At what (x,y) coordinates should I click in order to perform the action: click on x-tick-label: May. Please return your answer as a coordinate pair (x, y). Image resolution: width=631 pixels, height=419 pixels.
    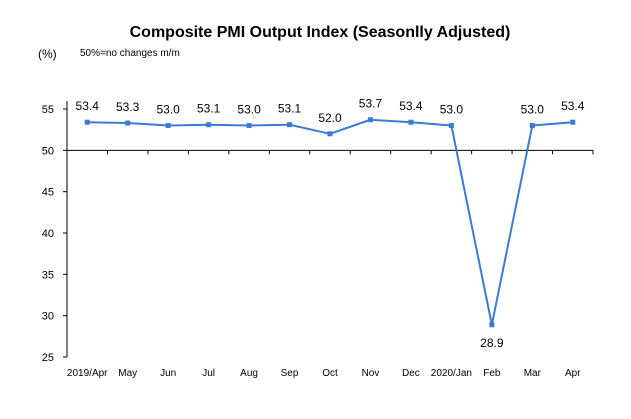
    Looking at the image, I should click on (127, 373).